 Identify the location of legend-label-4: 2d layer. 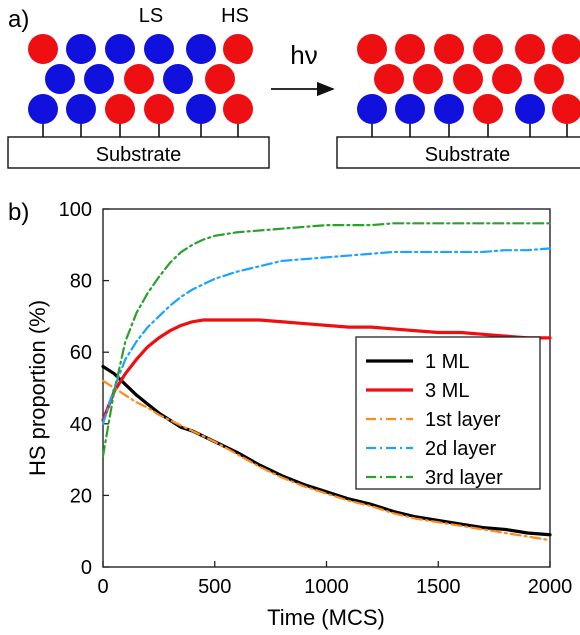
(460, 449).